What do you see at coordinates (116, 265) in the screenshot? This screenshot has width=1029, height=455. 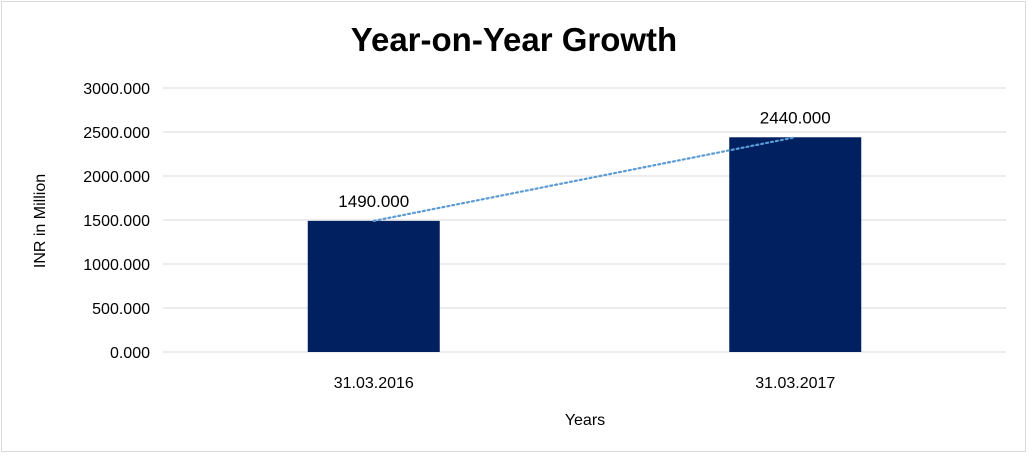 I see `y-tick-label: 1000.000` at bounding box center [116, 265].